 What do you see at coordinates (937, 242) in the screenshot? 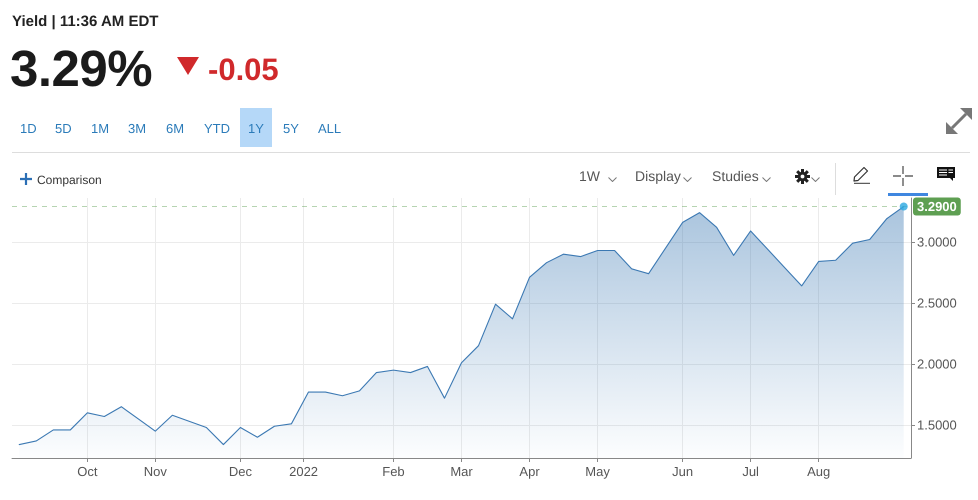
I see `y-tick-label: 3.0000` at bounding box center [937, 242].